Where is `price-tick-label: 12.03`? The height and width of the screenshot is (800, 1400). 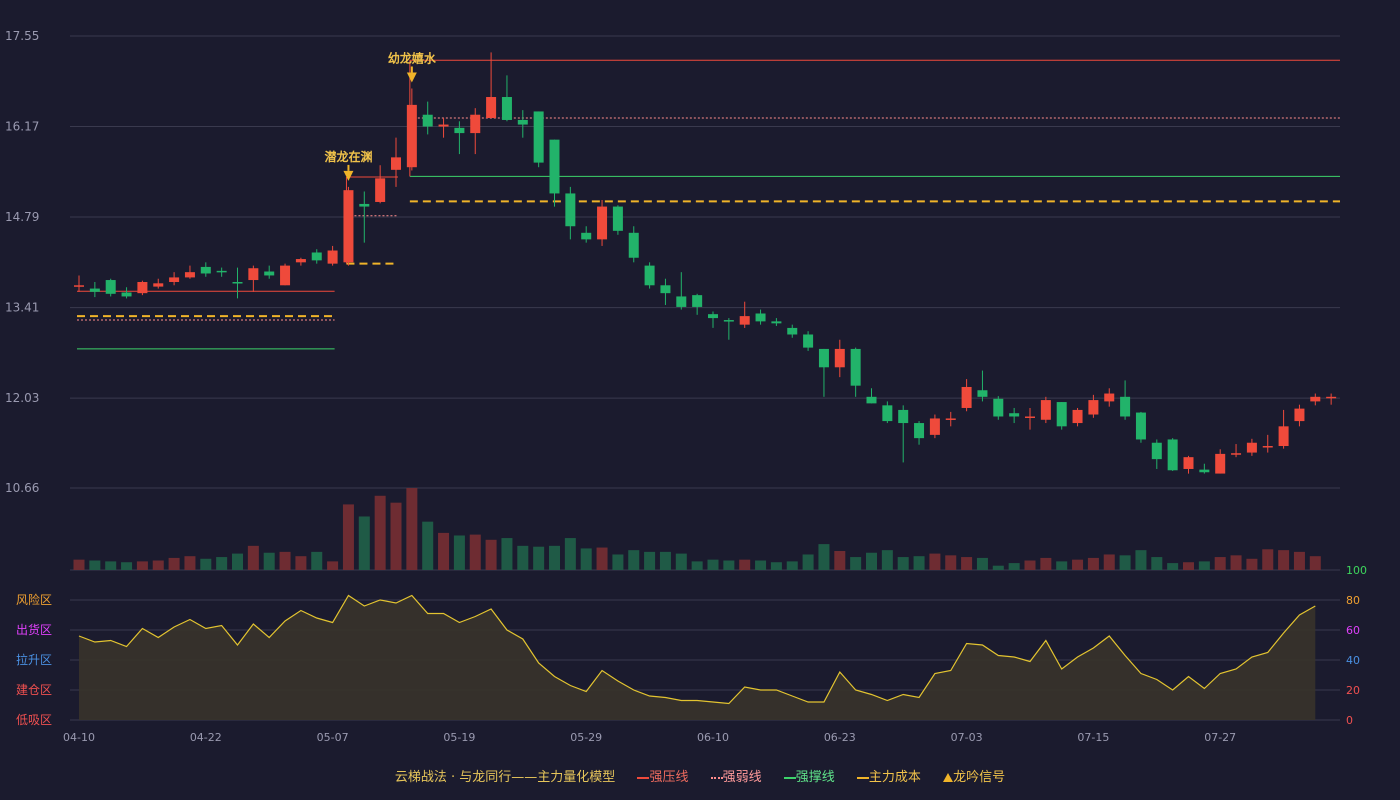
price-tick-label: 12.03 is located at coordinates (22, 398).